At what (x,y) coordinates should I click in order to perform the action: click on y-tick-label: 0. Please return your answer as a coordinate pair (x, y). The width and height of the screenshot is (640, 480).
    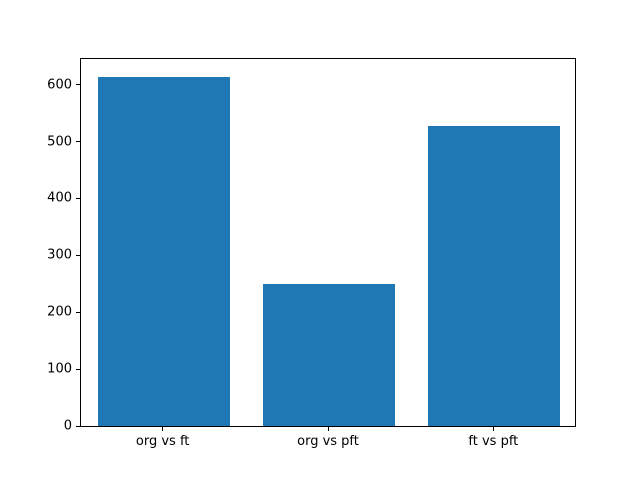
    Looking at the image, I should click on (67, 426).